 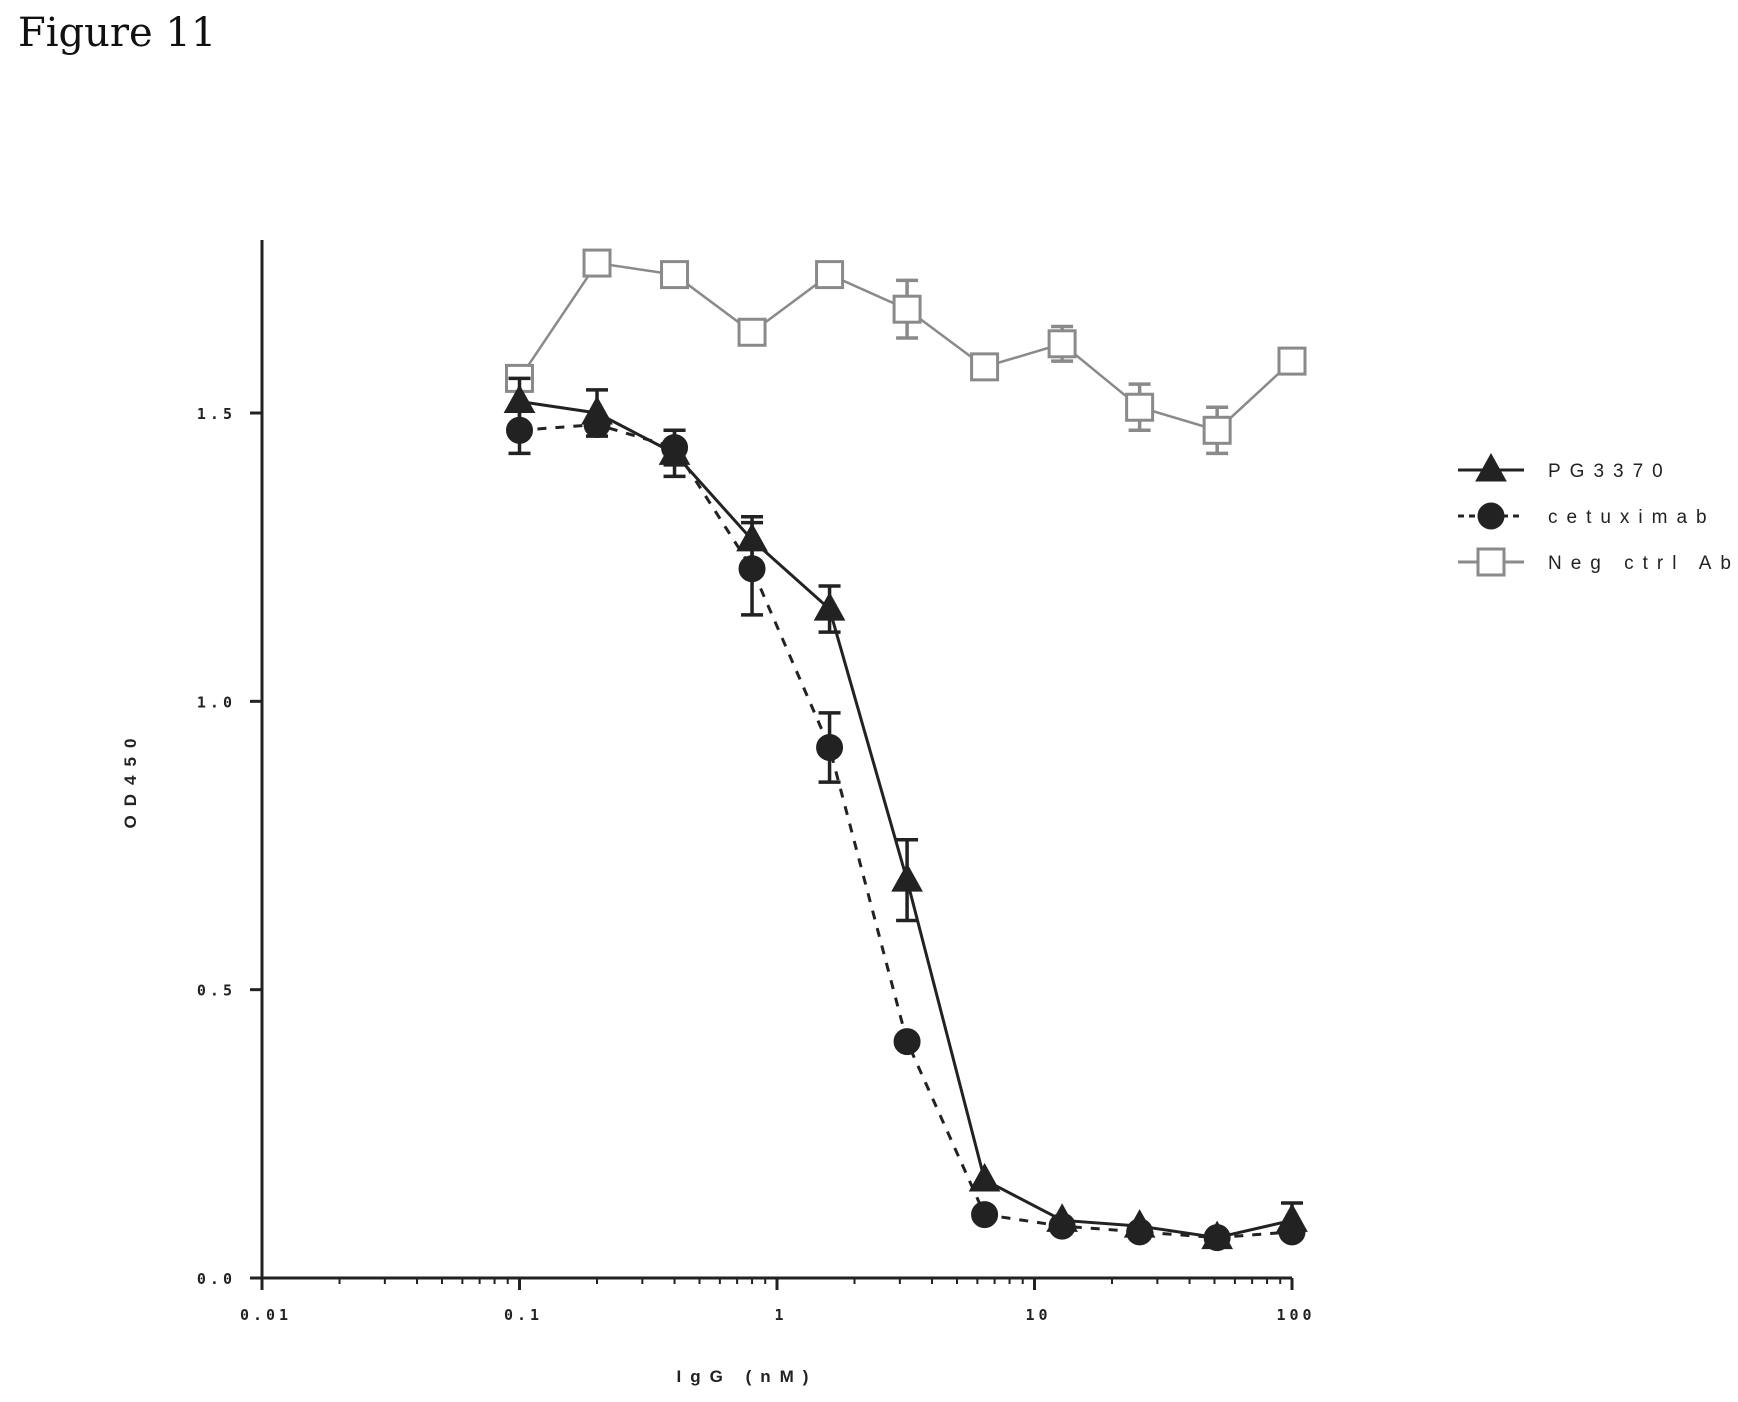 I want to click on x-tick-label: 10, so click(x=1038, y=1315).